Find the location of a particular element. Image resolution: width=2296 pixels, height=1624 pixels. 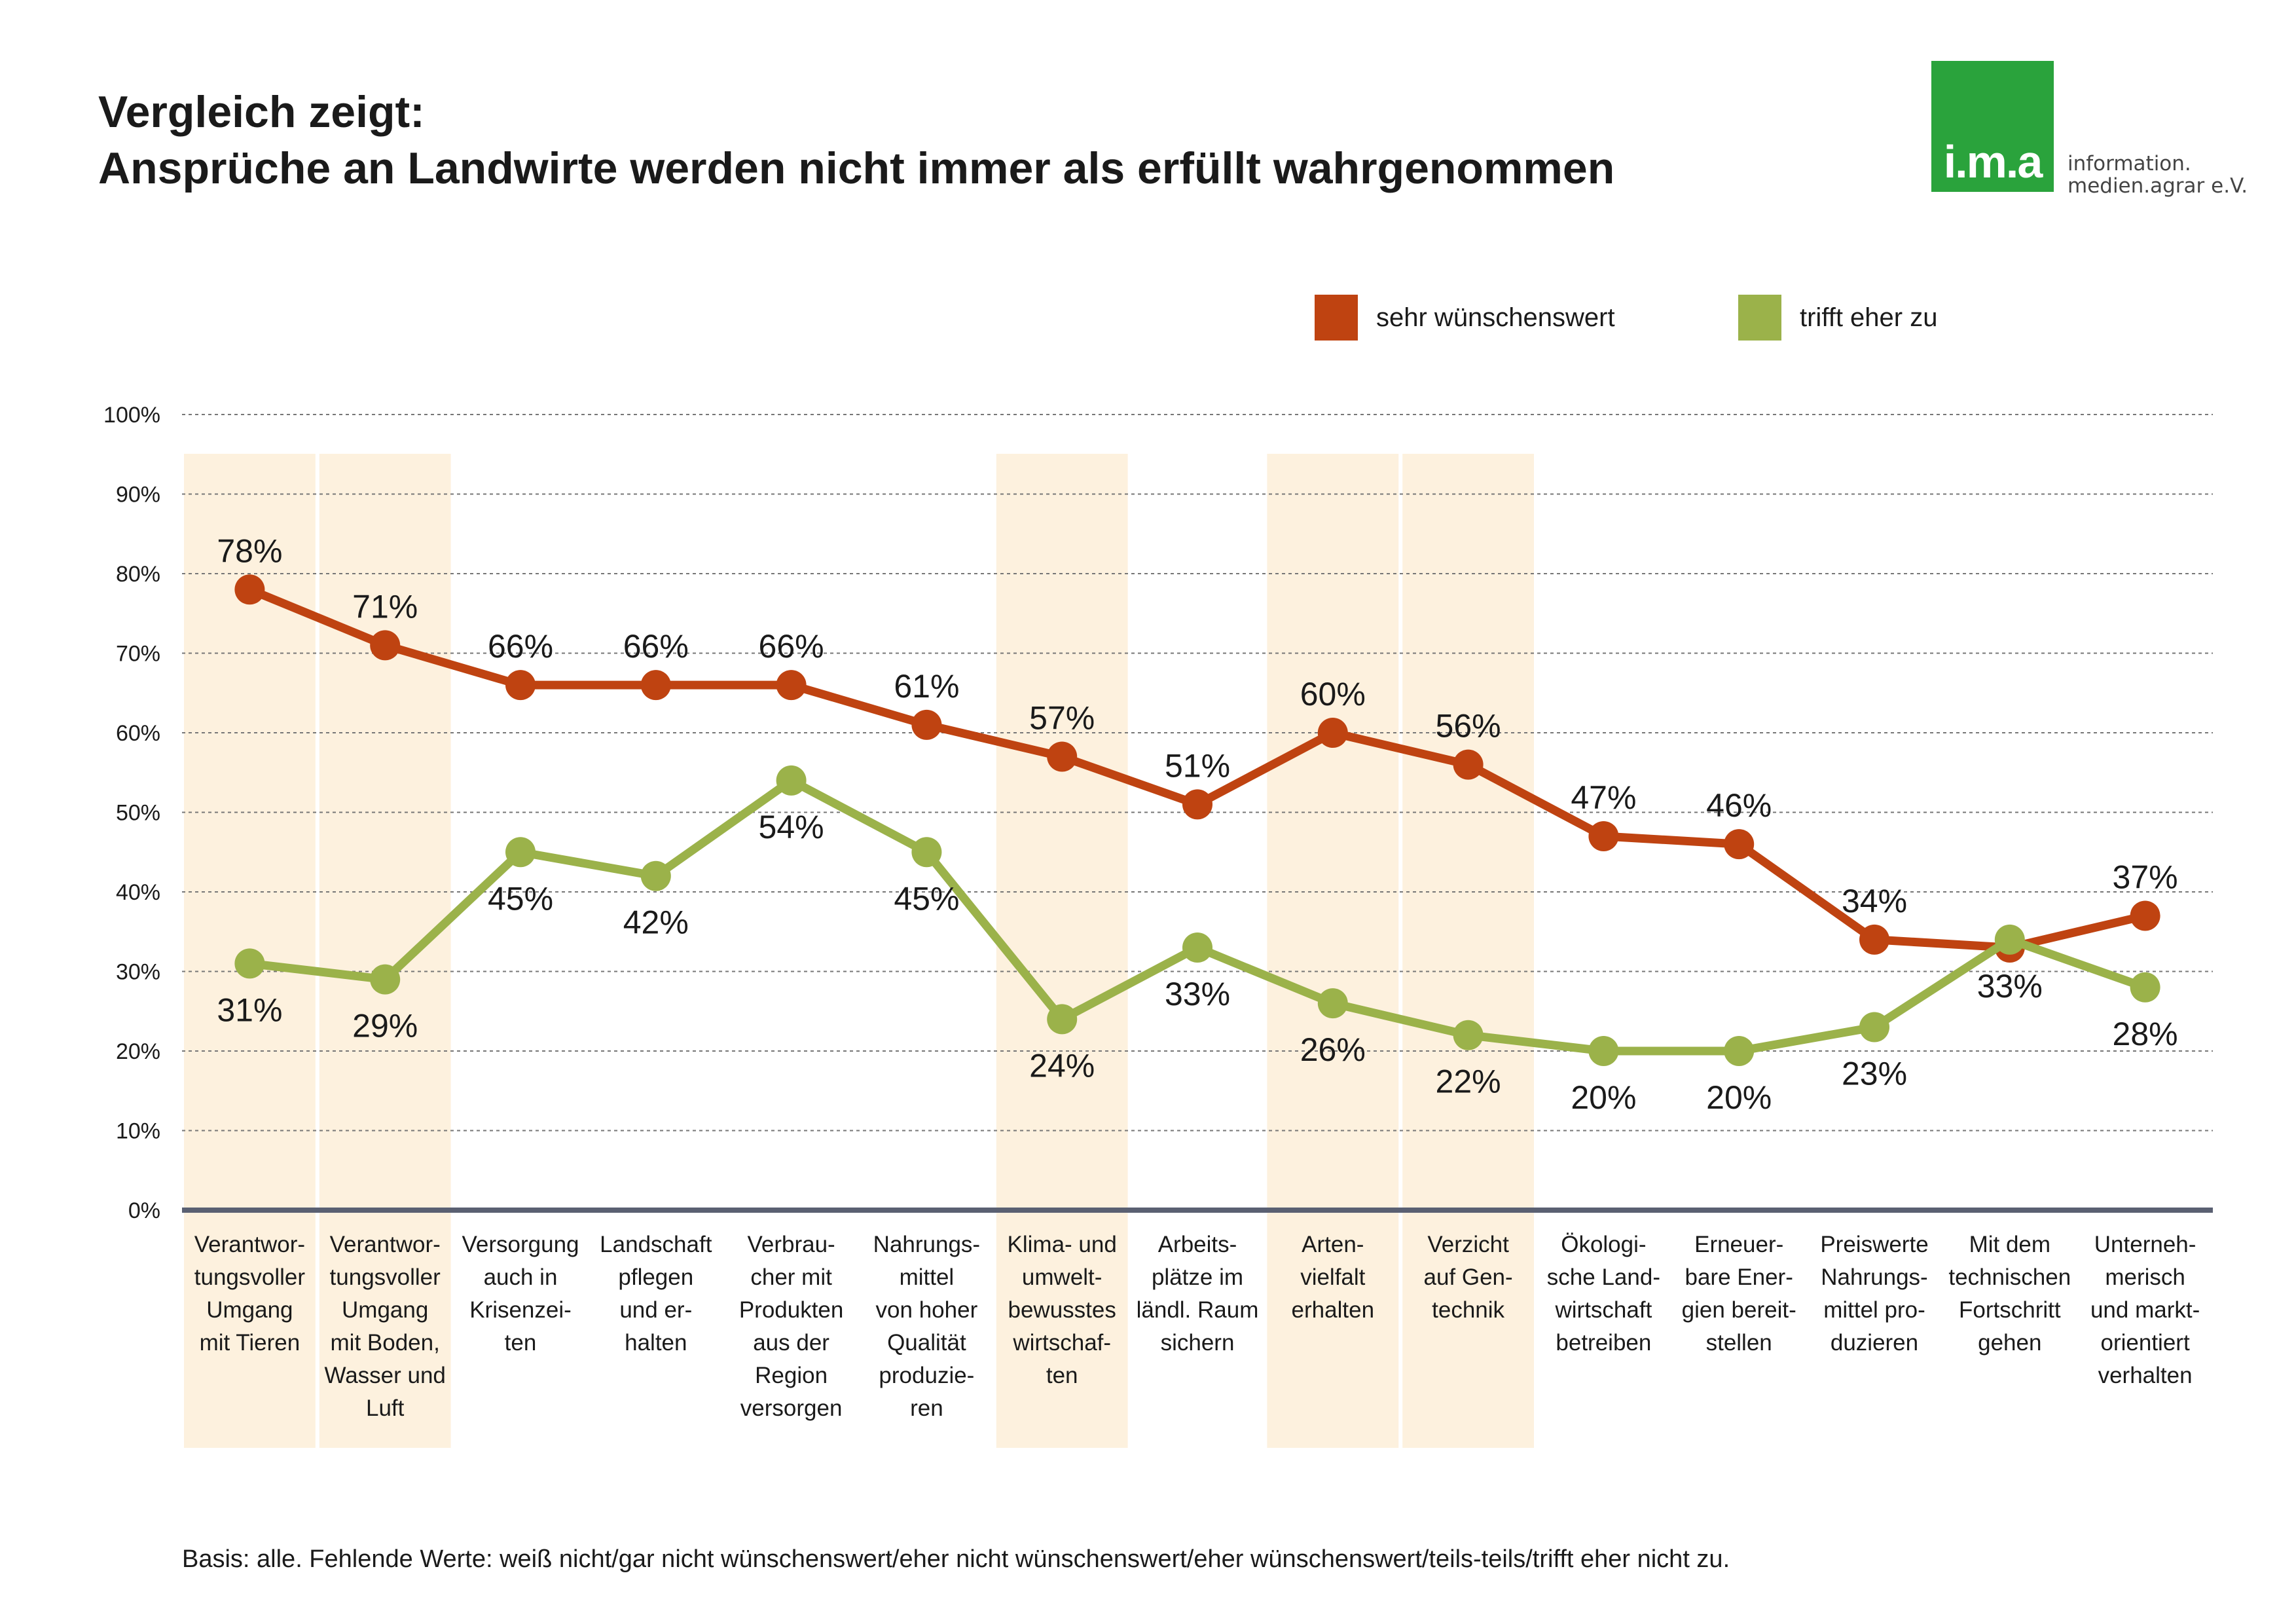

series-1-data-label-3: 66% is located at coordinates (656, 646).